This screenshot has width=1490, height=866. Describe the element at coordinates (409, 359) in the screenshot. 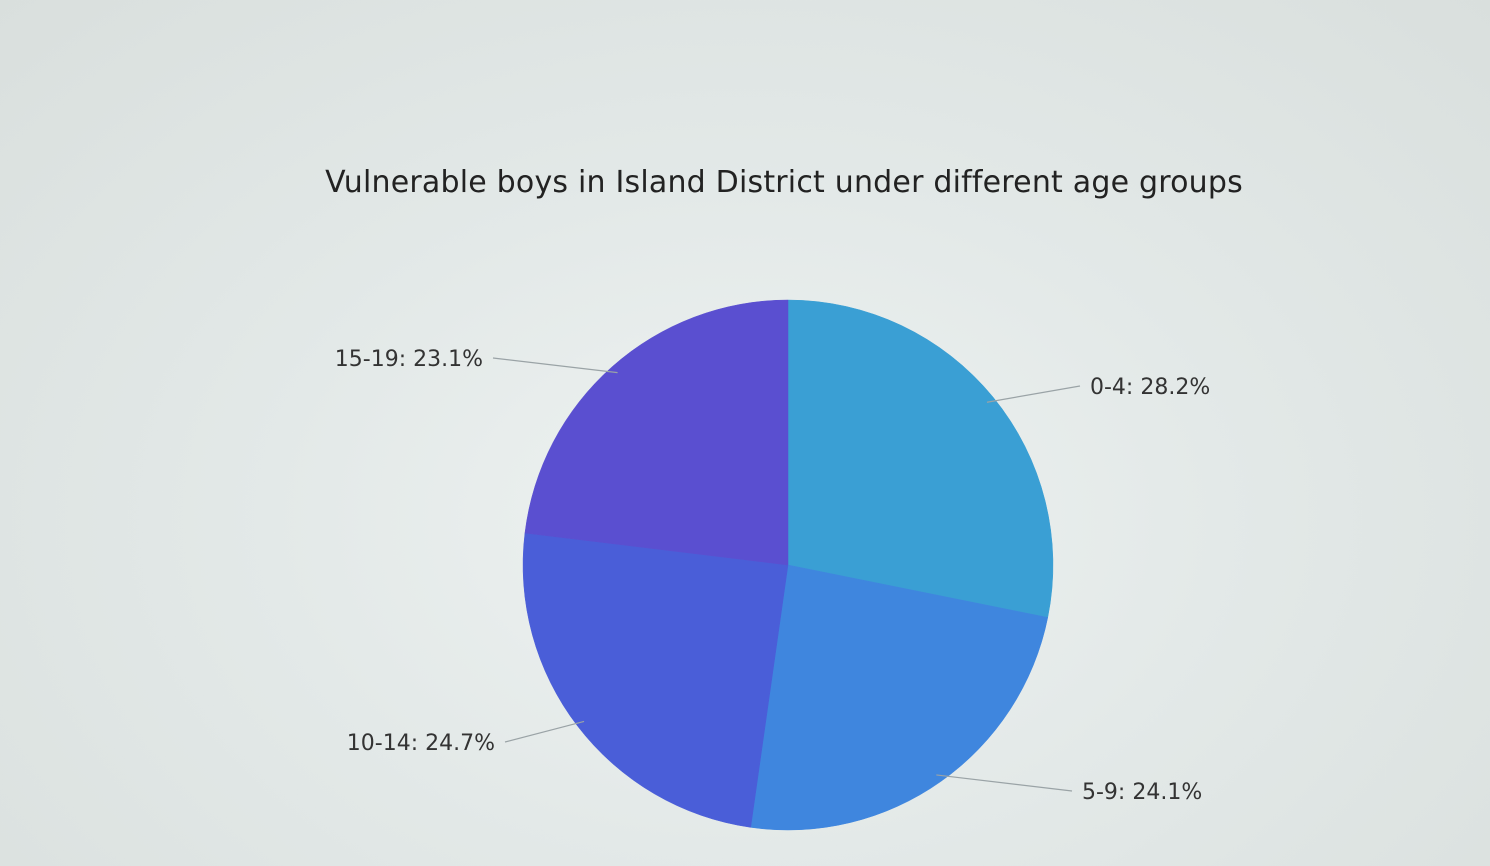

I see `slice-label-15-19: 15-19: 23.1%` at that location.